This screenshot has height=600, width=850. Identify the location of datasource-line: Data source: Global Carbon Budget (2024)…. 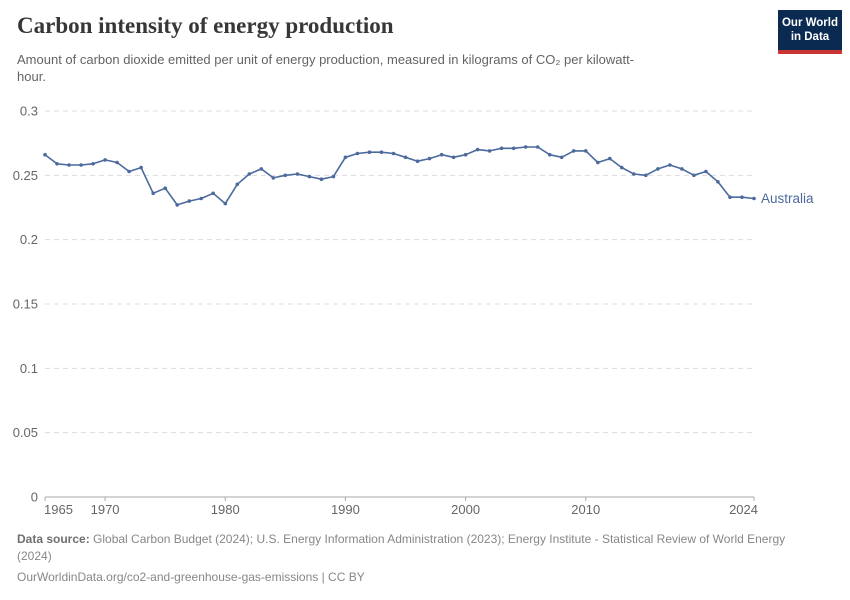
(417, 547).